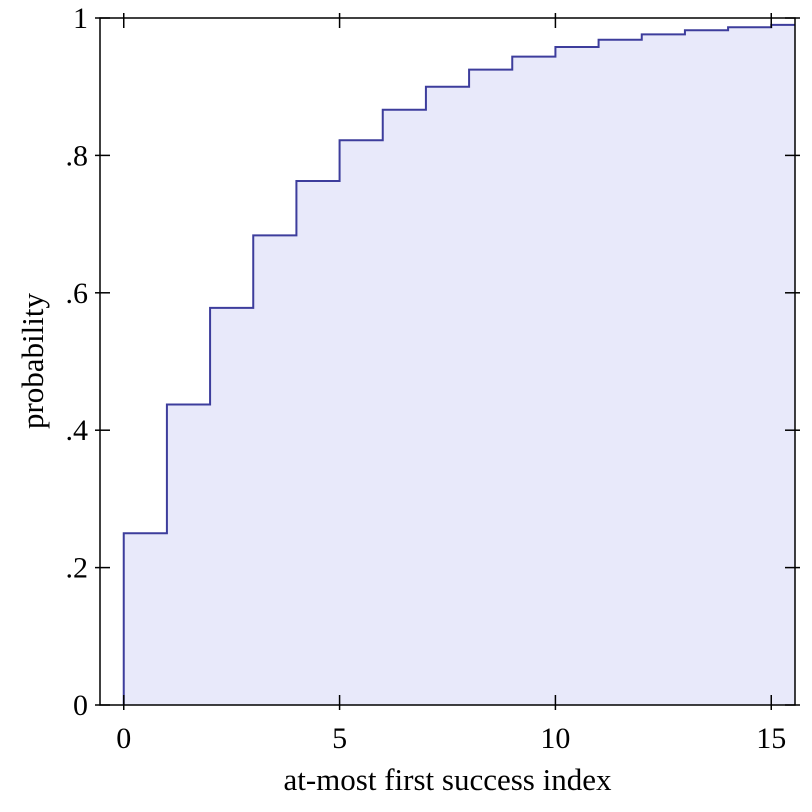  What do you see at coordinates (77, 293) in the screenshot?
I see `y-tick-label: .6` at bounding box center [77, 293].